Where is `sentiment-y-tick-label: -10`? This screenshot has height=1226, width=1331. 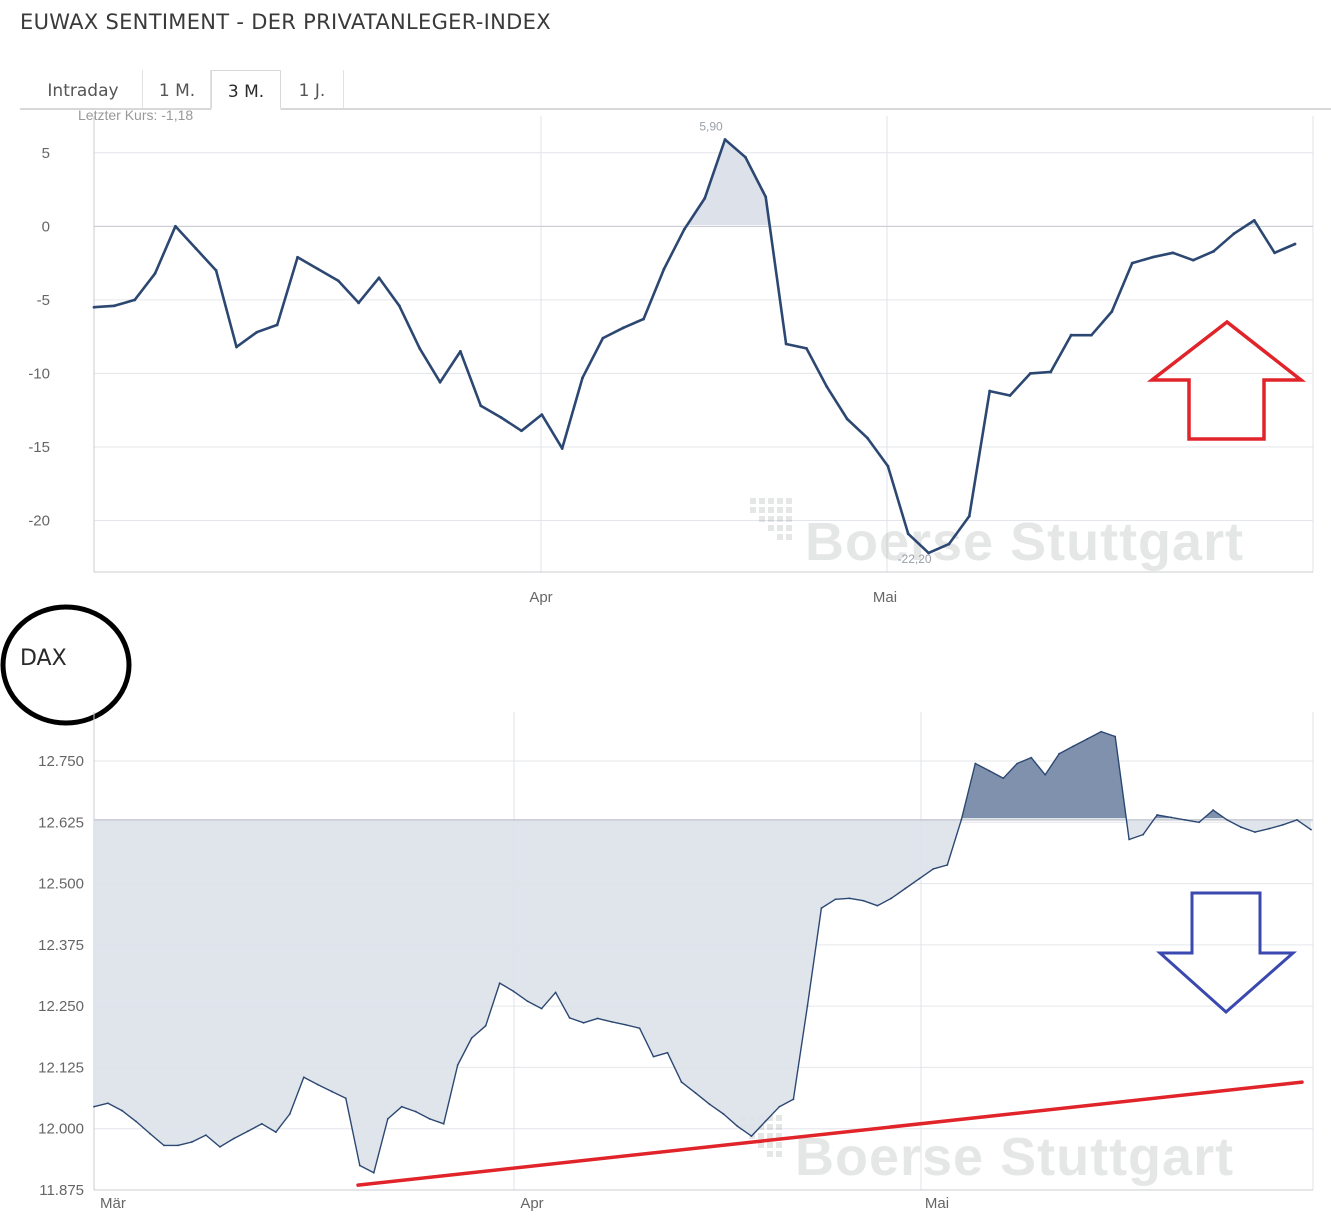 sentiment-y-tick-label: -10 is located at coordinates (39, 373).